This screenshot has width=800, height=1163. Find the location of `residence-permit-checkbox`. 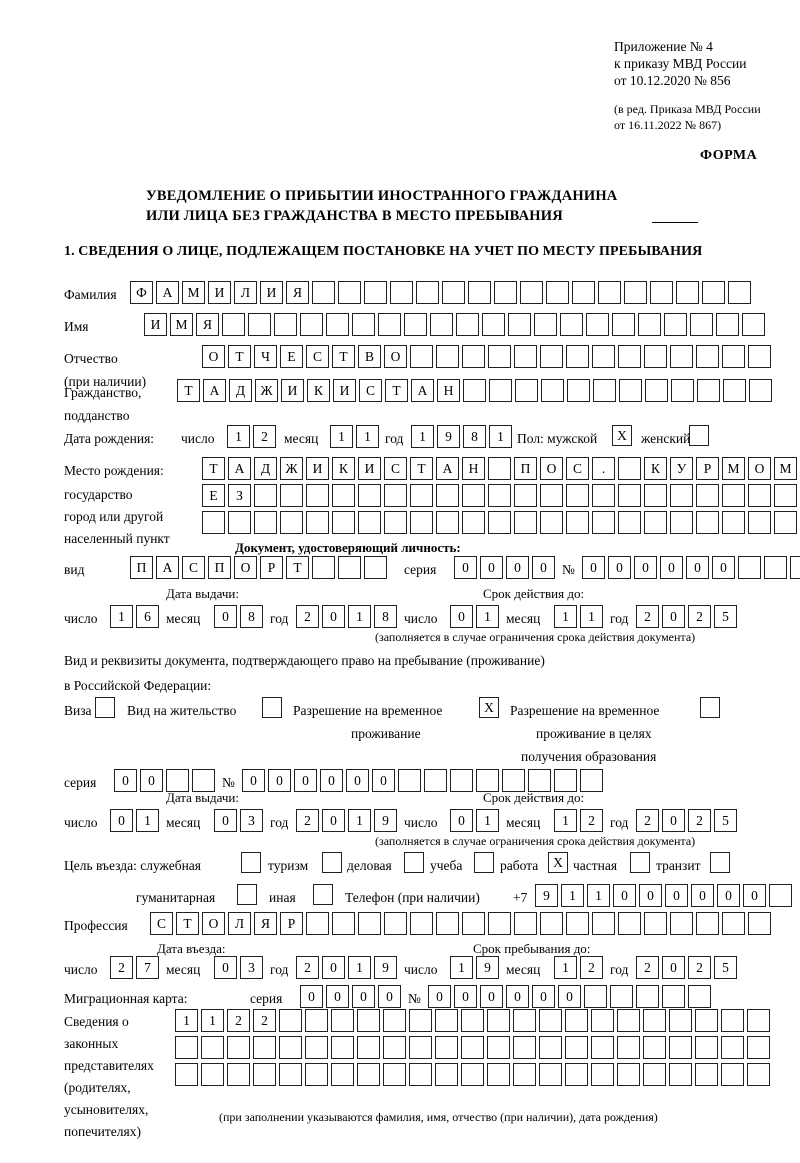

residence-permit-checkbox is located at coordinates (272, 707).